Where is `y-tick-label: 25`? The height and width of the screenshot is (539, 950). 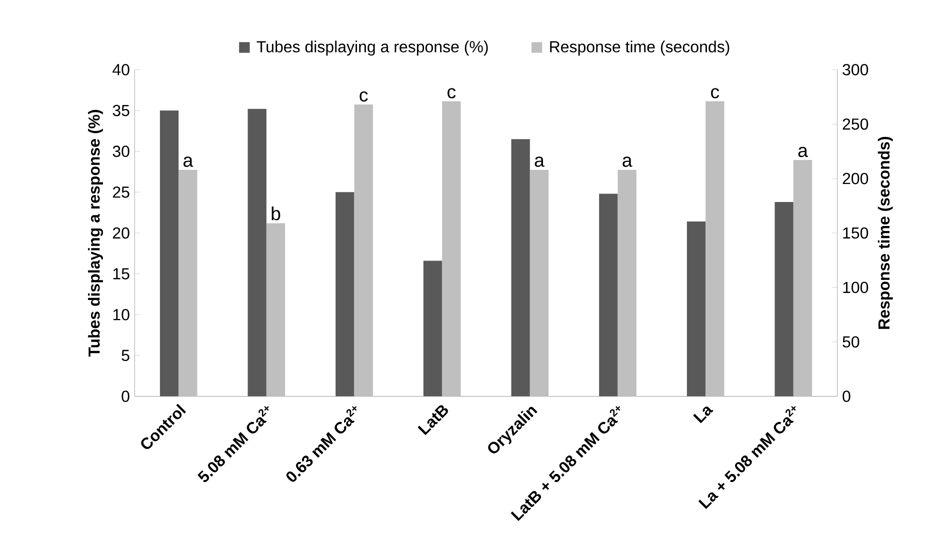
y-tick-label: 25 is located at coordinates (121, 192).